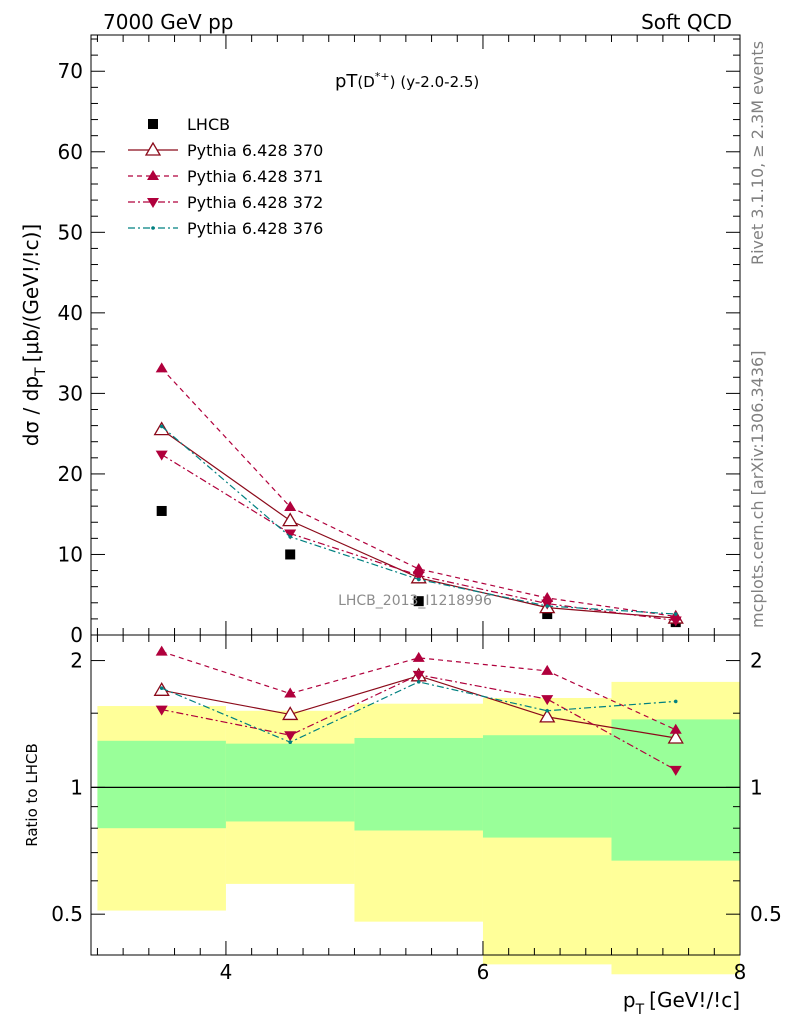  Describe the element at coordinates (31, 293) in the screenshot. I see `main-ylabel-rest: [μb/(GeV!/!c)]` at that location.